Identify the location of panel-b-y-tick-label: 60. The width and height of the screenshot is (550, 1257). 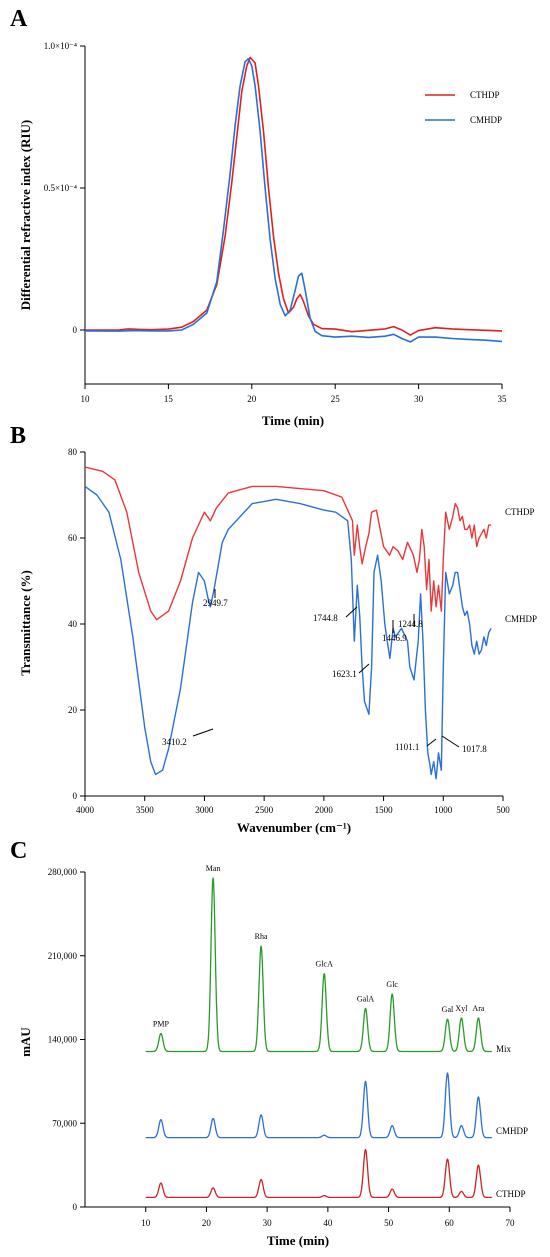
(73, 538).